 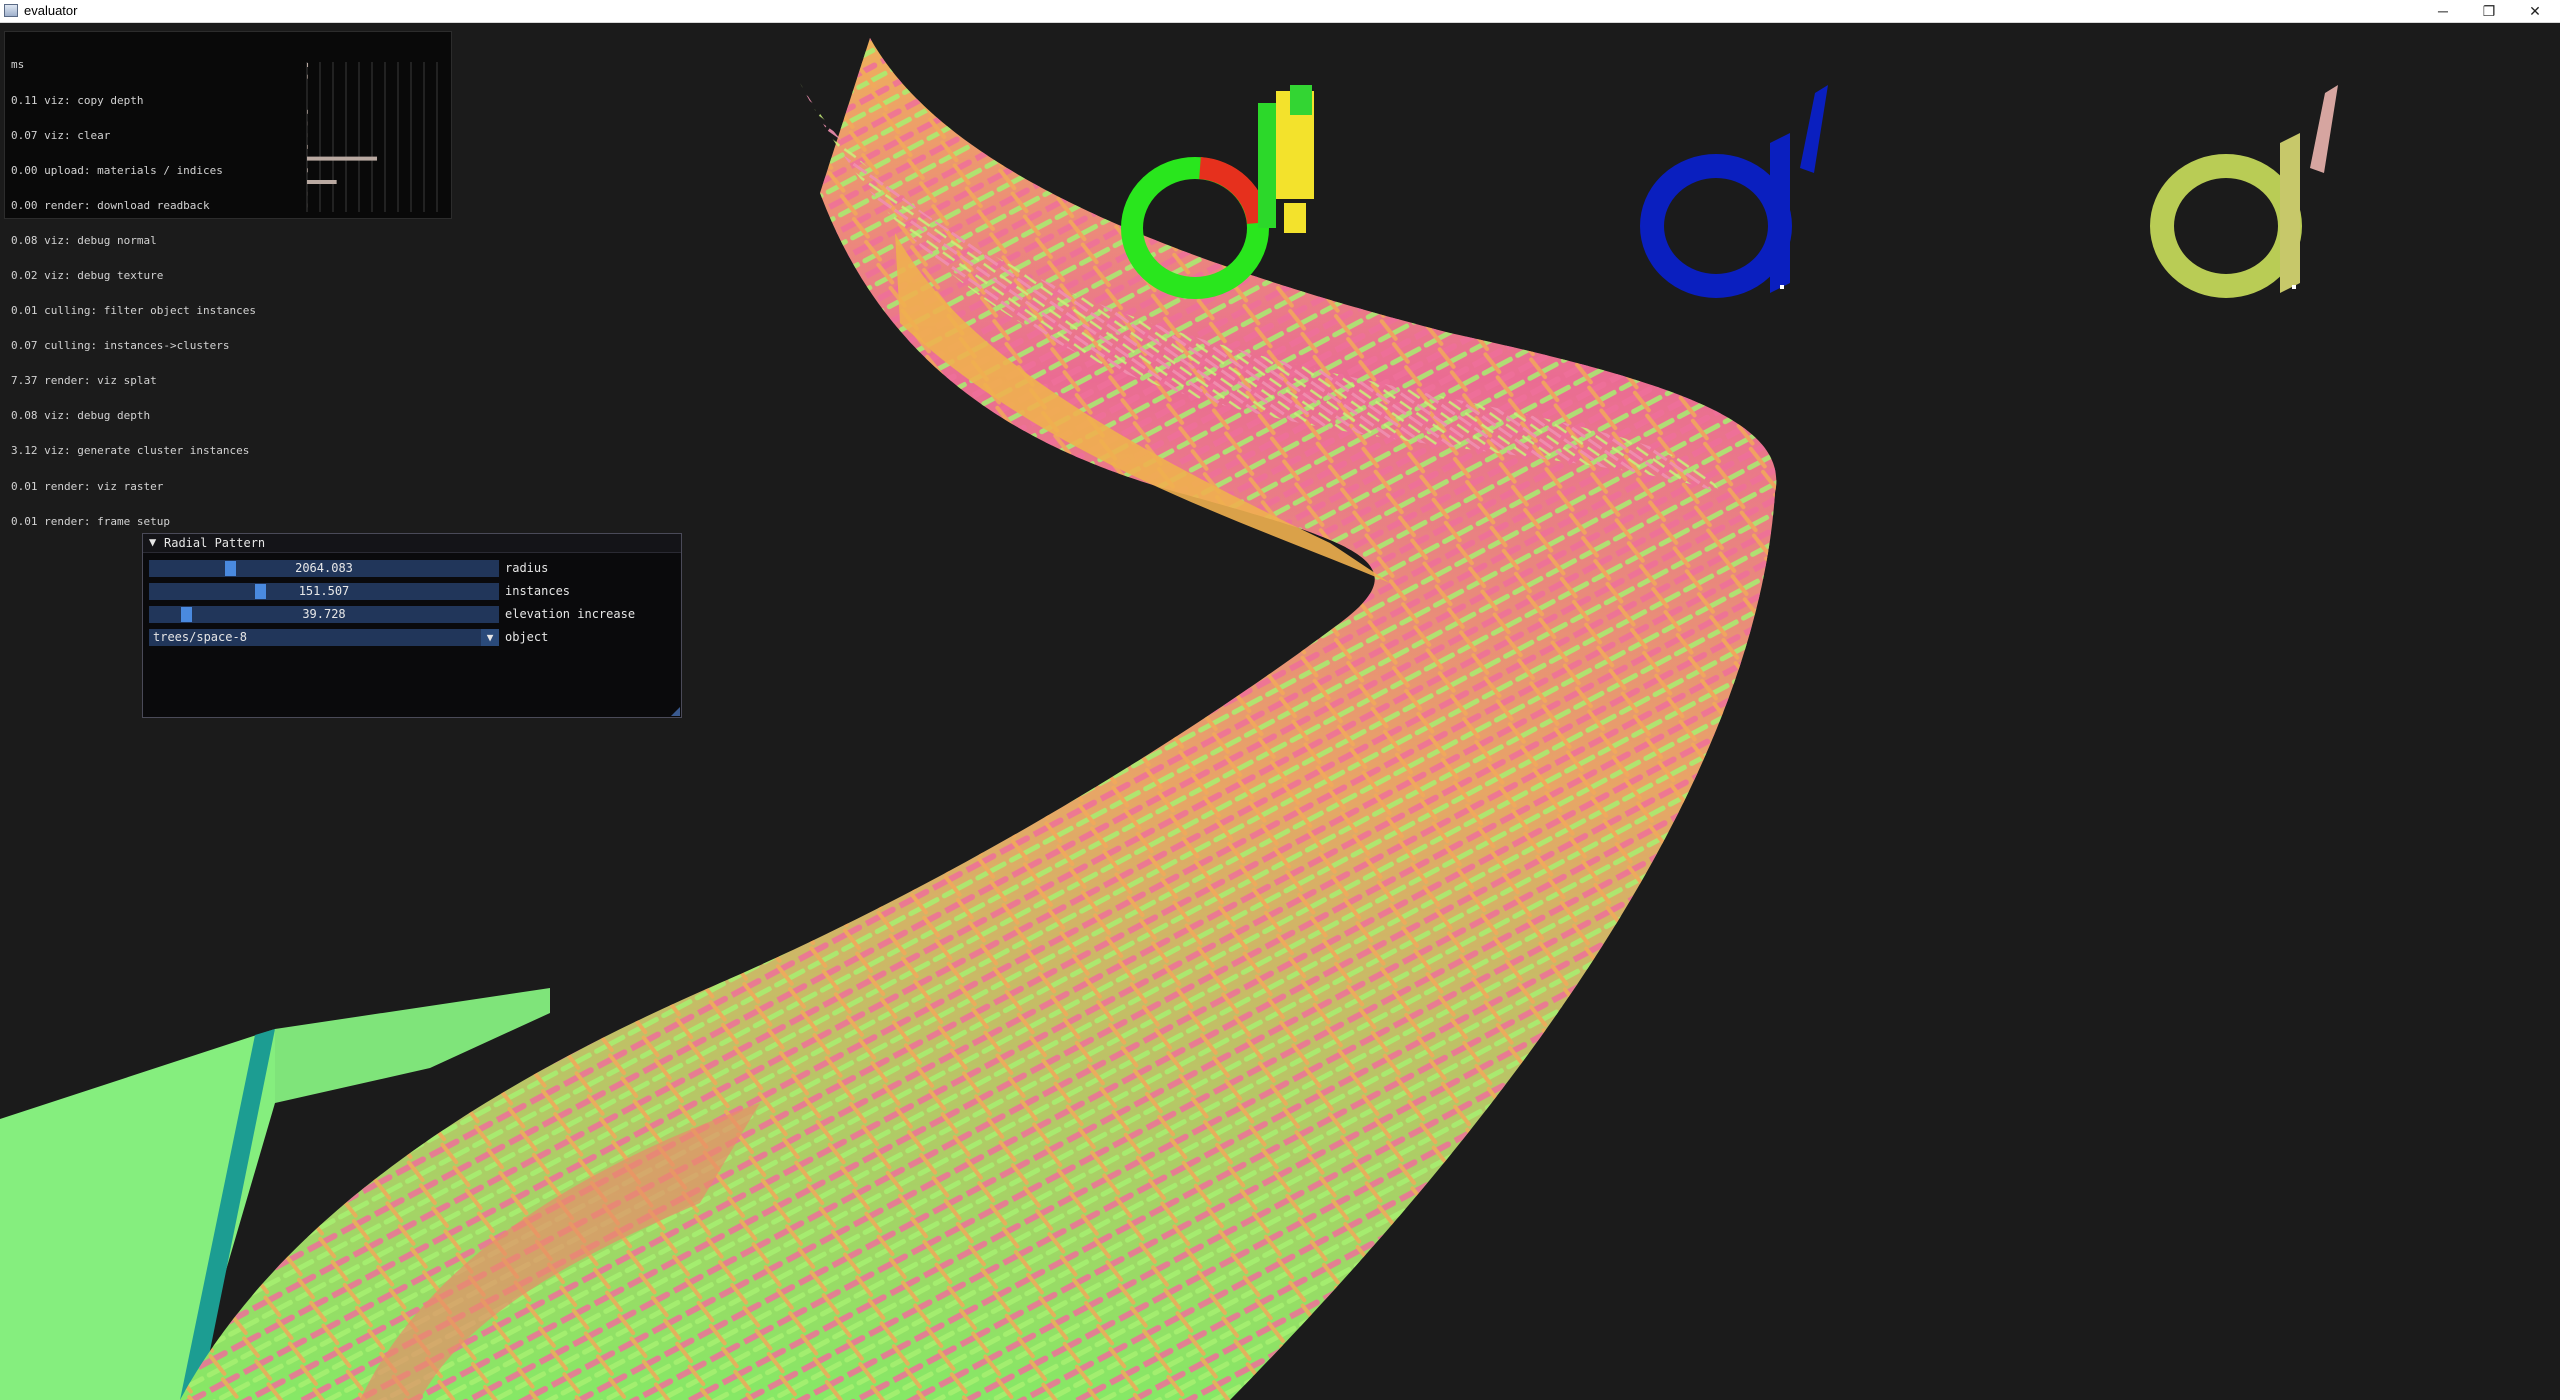 I want to click on instances-slider: 151.507, so click(x=324, y=591).